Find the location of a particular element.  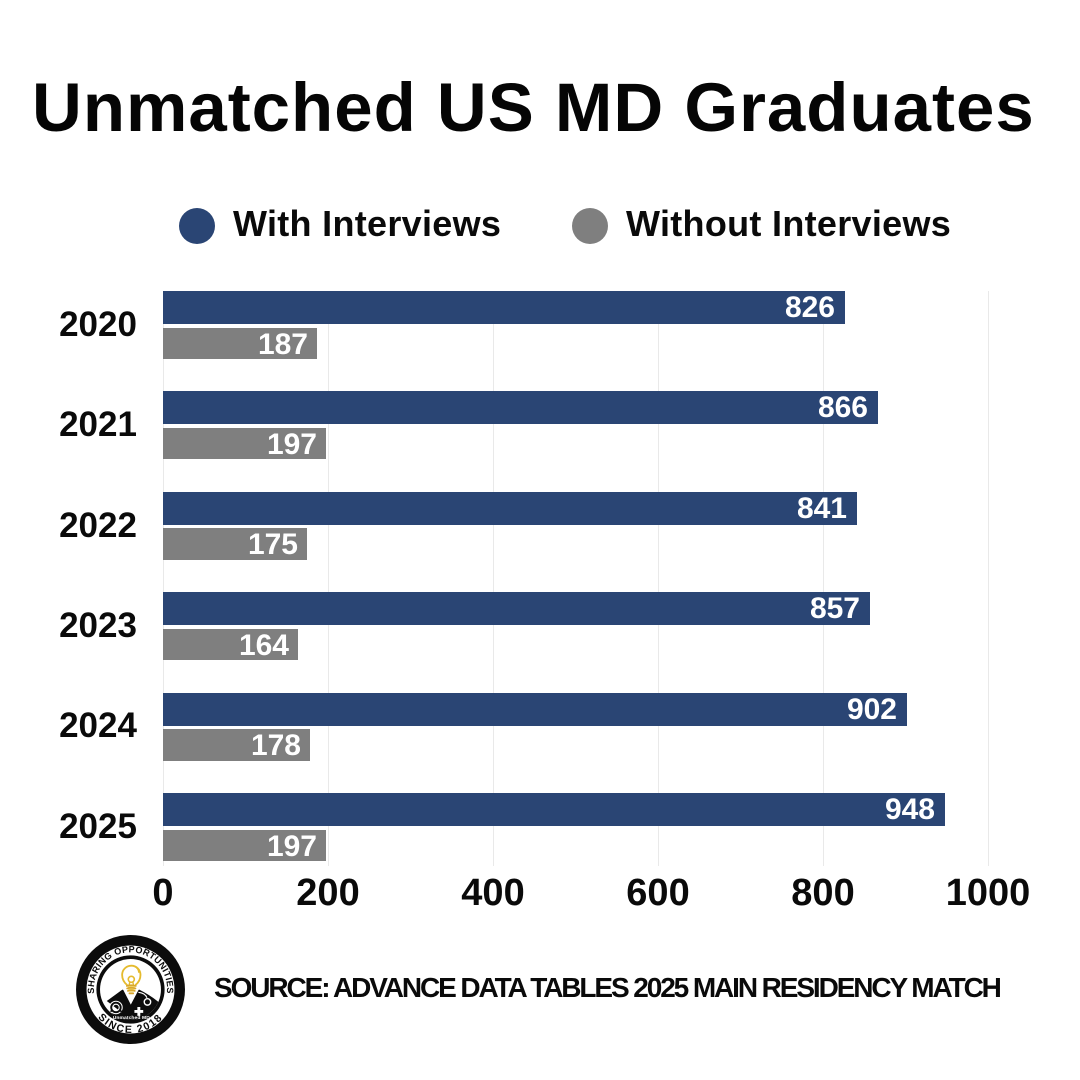

svg-text: Unmatched MD is located at coordinates (131, 1018).